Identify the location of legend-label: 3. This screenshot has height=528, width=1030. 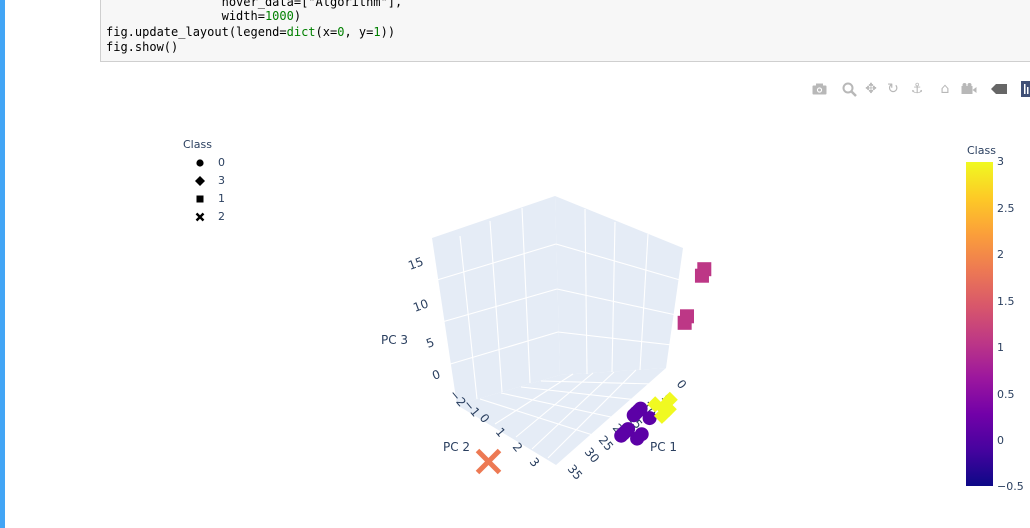
(221, 180).